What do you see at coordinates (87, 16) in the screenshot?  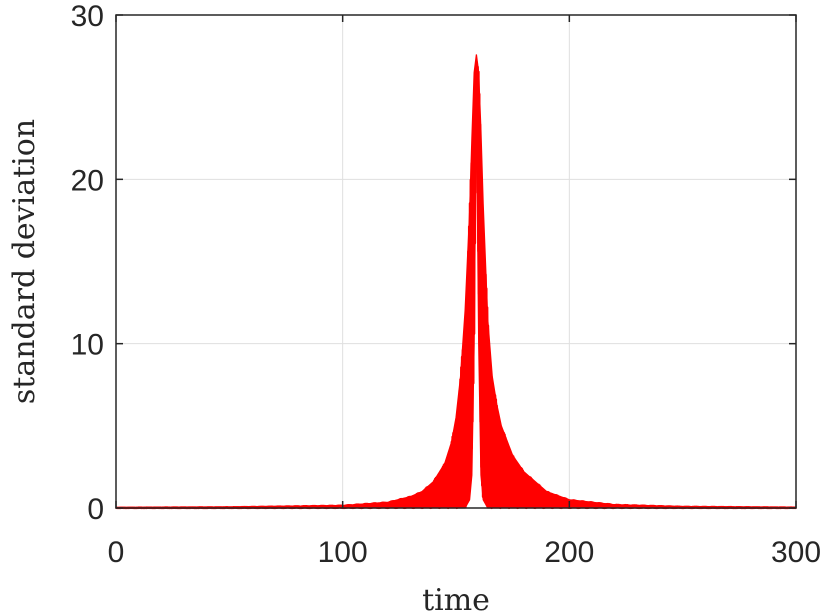 I see `y-tick-label: 30` at bounding box center [87, 16].